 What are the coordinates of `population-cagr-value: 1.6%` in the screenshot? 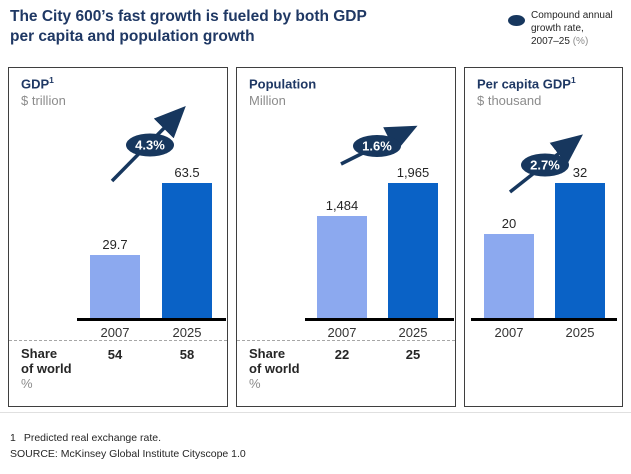 It's located at (377, 146).